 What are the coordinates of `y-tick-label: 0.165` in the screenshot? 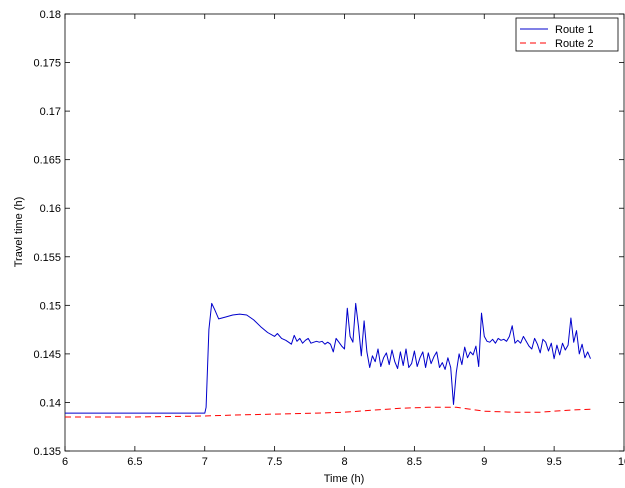 It's located at (47, 161).